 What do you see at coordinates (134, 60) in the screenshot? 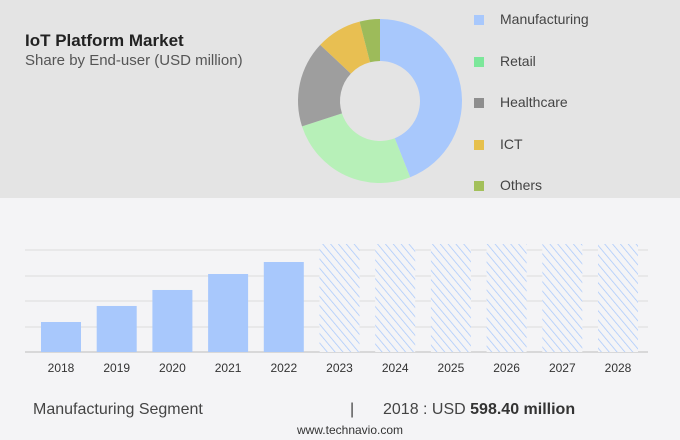
I see `chart-subtitle: Share by End-user (USD million)` at bounding box center [134, 60].